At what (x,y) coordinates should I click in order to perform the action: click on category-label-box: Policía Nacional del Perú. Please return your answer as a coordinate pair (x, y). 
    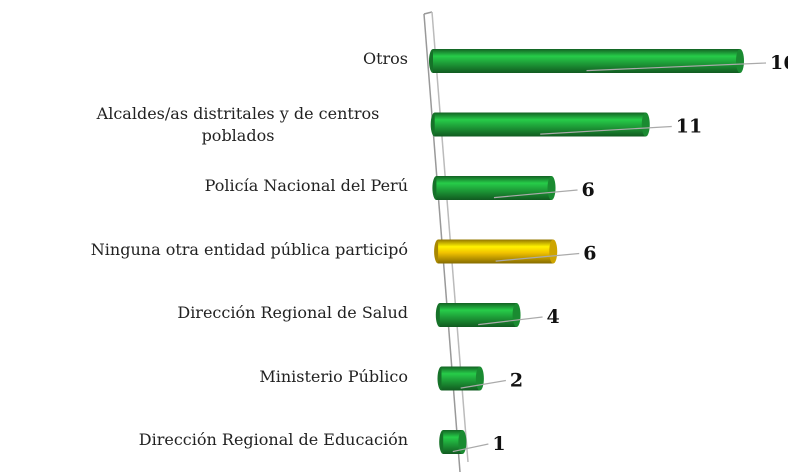
    Looking at the image, I should click on (208, 186).